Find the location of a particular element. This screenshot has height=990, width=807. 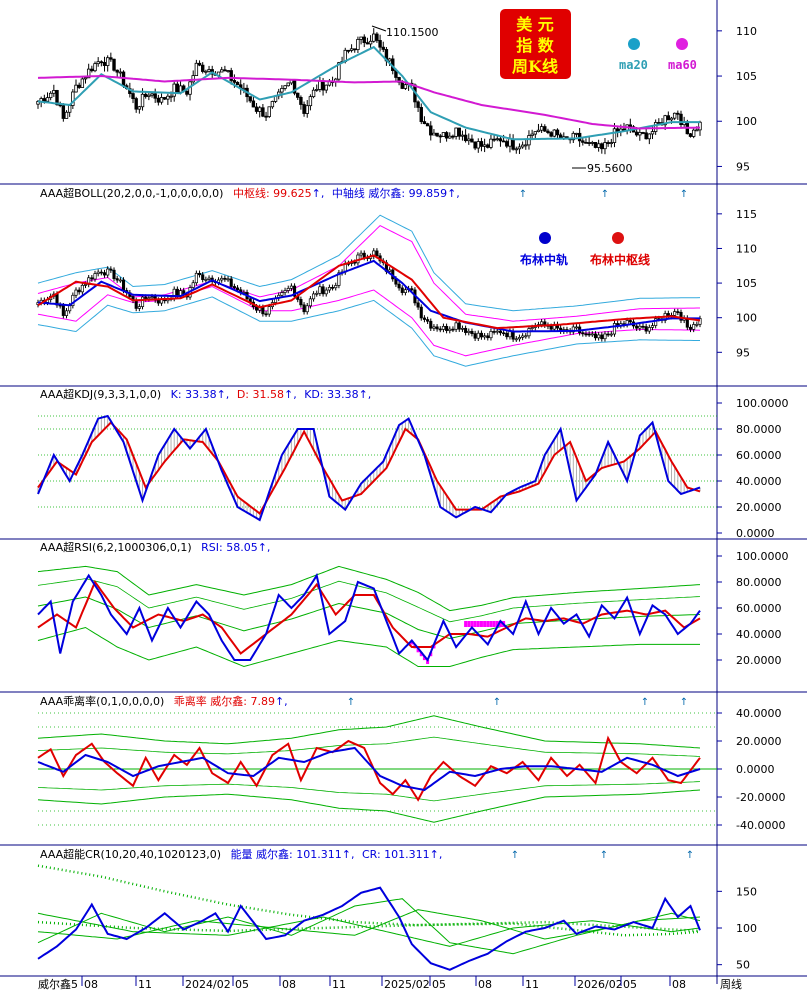

bias-ytick-label: 0.0000 is located at coordinates (755, 769).